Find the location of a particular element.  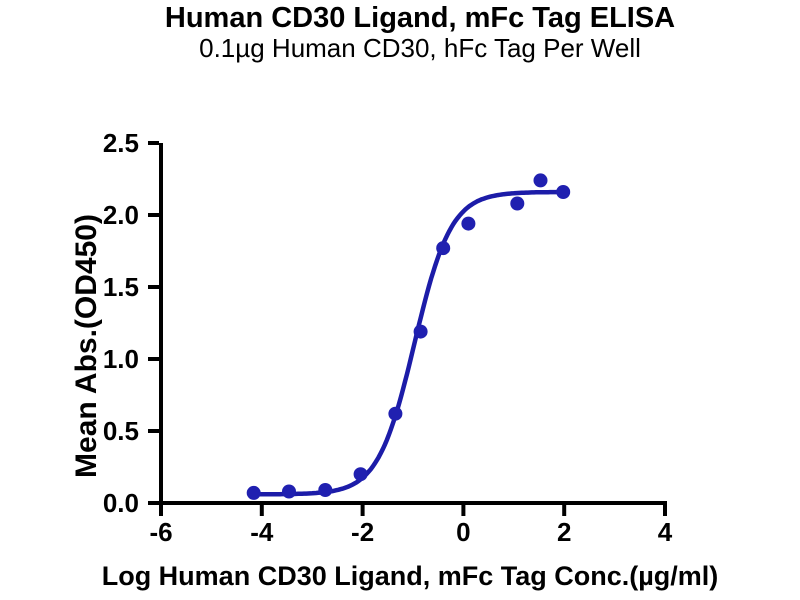

y-tick-label: 1.5 is located at coordinates (121, 287).